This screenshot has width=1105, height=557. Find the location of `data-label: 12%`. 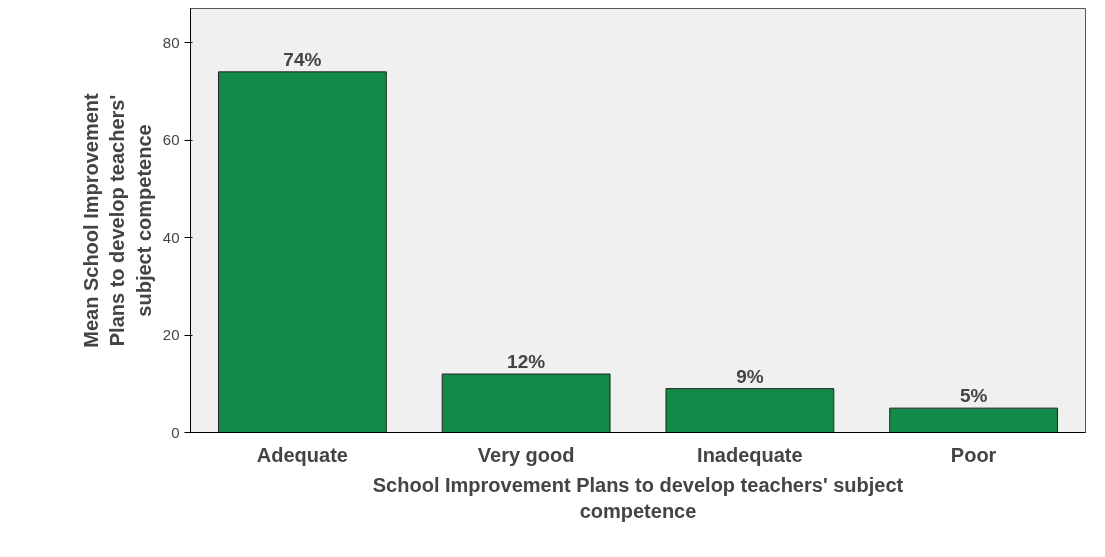

data-label: 12% is located at coordinates (526, 362).